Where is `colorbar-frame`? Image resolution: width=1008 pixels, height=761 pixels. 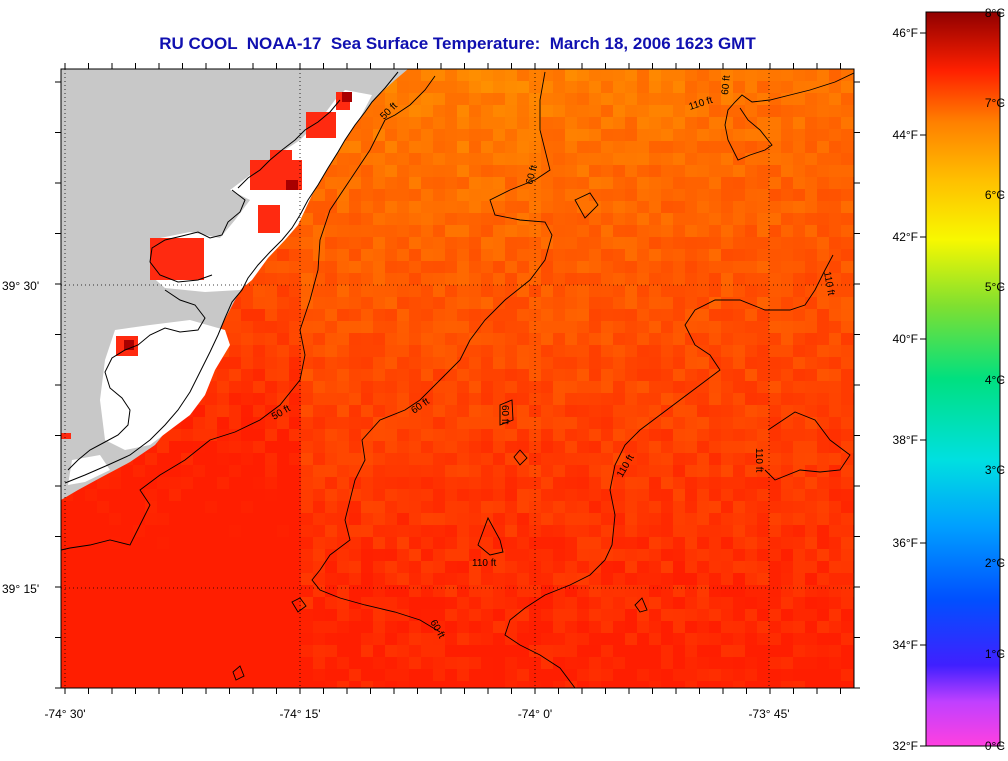 colorbar-frame is located at coordinates (963, 379).